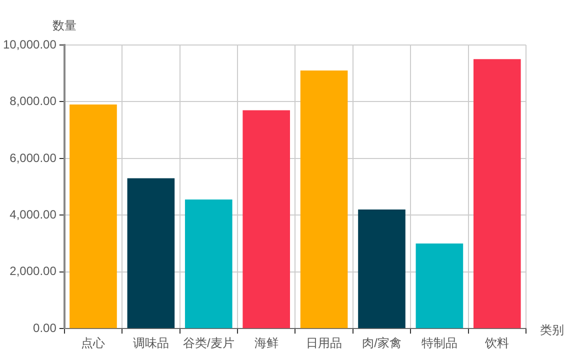 The image size is (576, 354). I want to click on x-tick-label: 点心, so click(93, 343).